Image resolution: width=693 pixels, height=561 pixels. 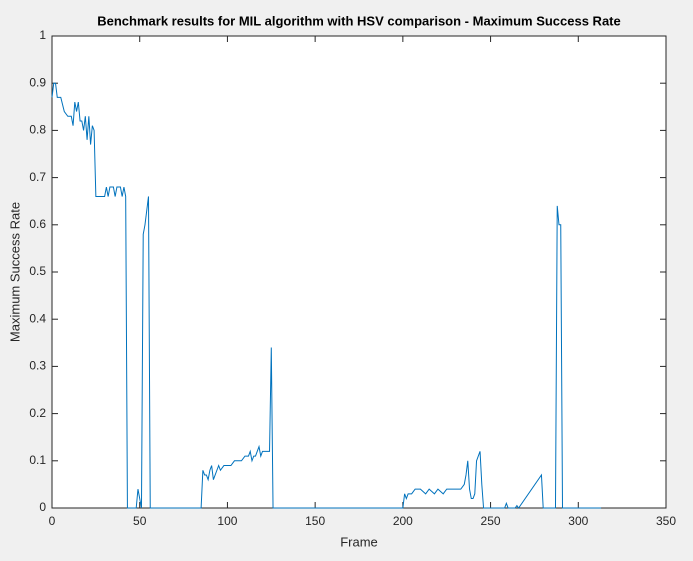 I want to click on y-tick-label: 0.9, so click(x=37, y=82).